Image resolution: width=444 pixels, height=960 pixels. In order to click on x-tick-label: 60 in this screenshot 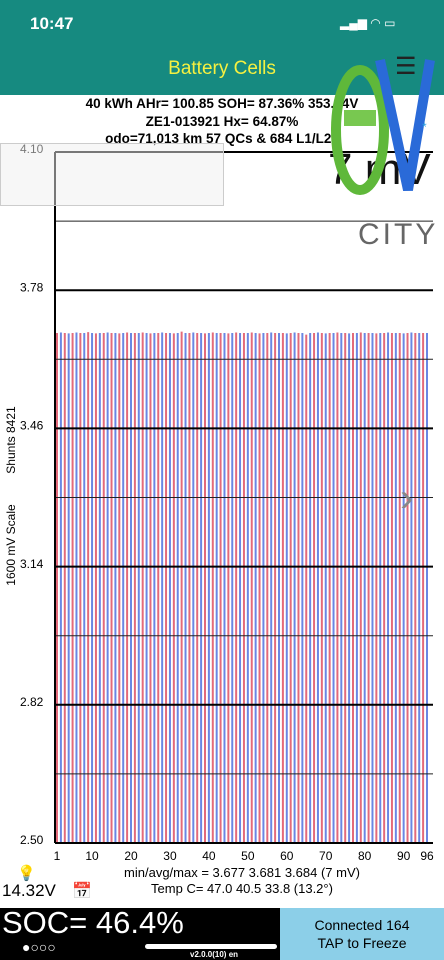, I will do `click(287, 856)`.